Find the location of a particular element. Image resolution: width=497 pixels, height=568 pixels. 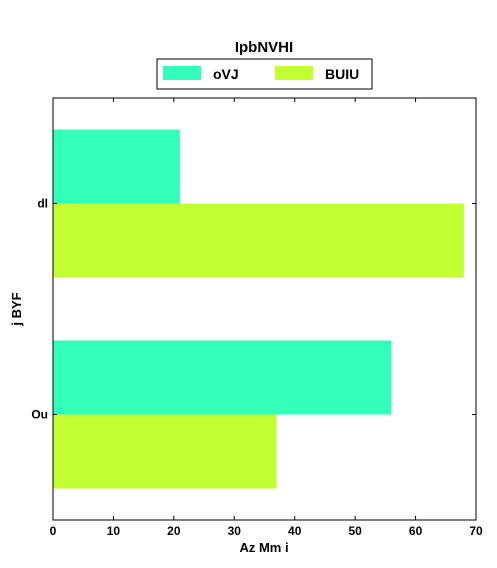

legend-swatch-buiu is located at coordinates (294, 73).